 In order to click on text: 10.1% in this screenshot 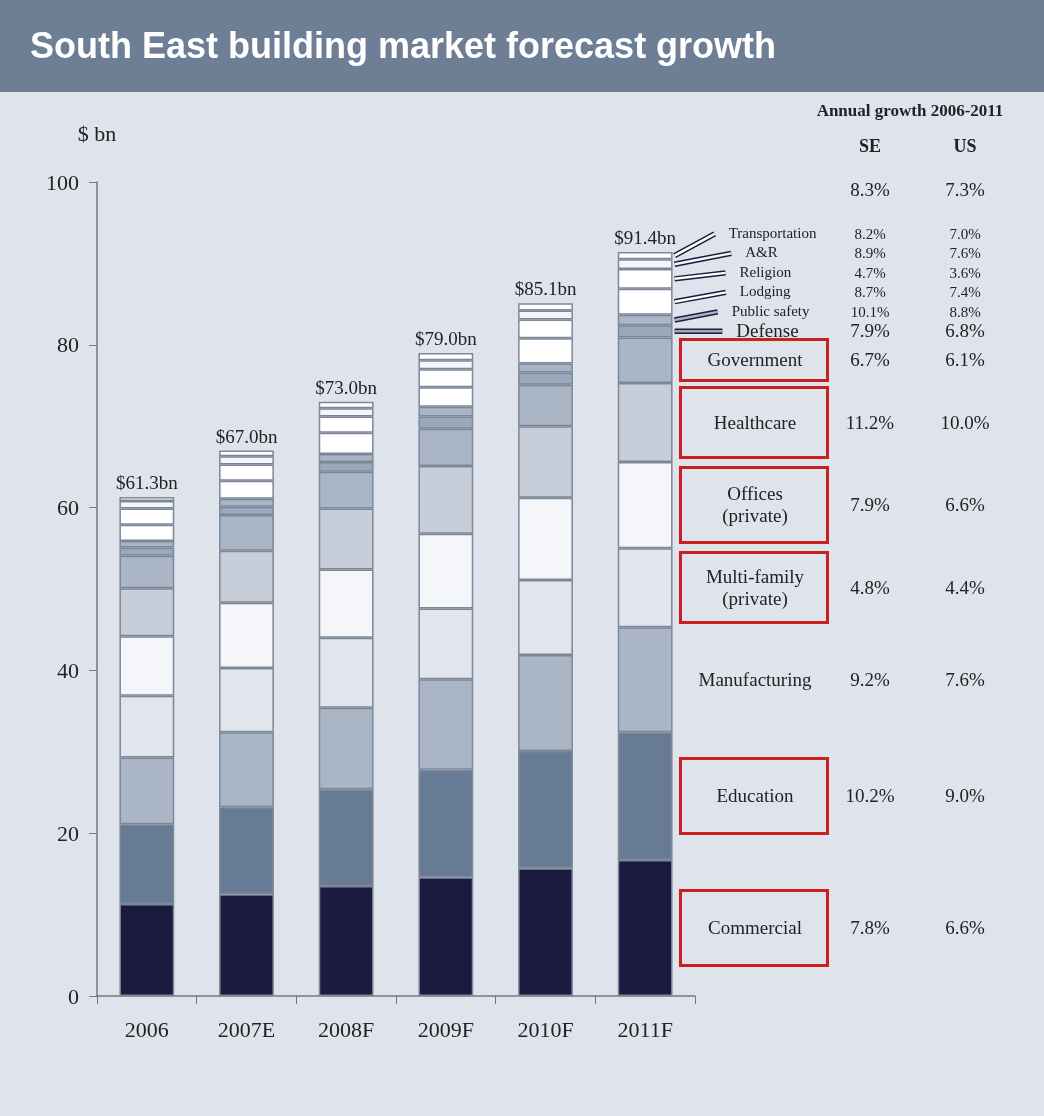, I will do `click(870, 312)`.